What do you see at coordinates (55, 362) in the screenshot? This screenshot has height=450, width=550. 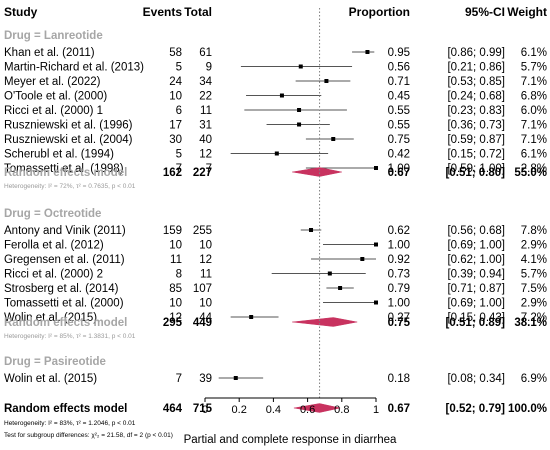 I see `group-label: Drug = Pasireotide` at bounding box center [55, 362].